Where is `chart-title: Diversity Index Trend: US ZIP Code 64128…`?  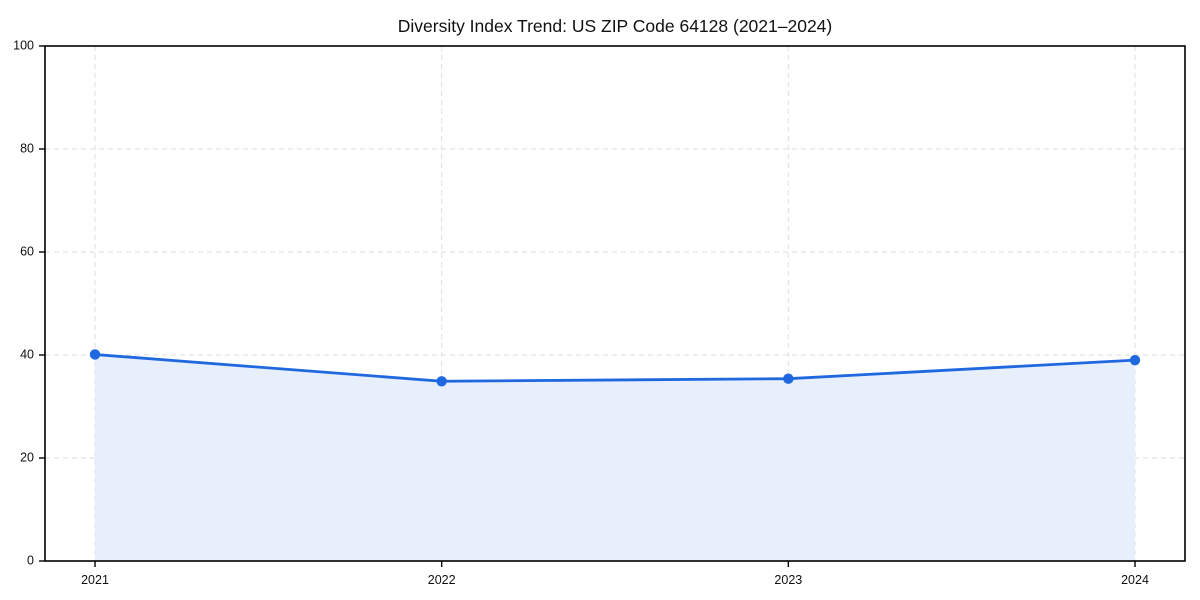 chart-title: Diversity Index Trend: US ZIP Code 64128… is located at coordinates (615, 26).